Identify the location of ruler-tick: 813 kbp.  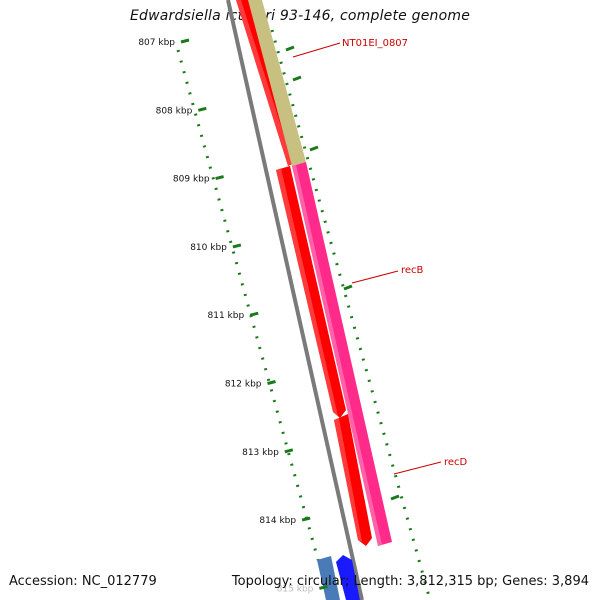
(268, 453).